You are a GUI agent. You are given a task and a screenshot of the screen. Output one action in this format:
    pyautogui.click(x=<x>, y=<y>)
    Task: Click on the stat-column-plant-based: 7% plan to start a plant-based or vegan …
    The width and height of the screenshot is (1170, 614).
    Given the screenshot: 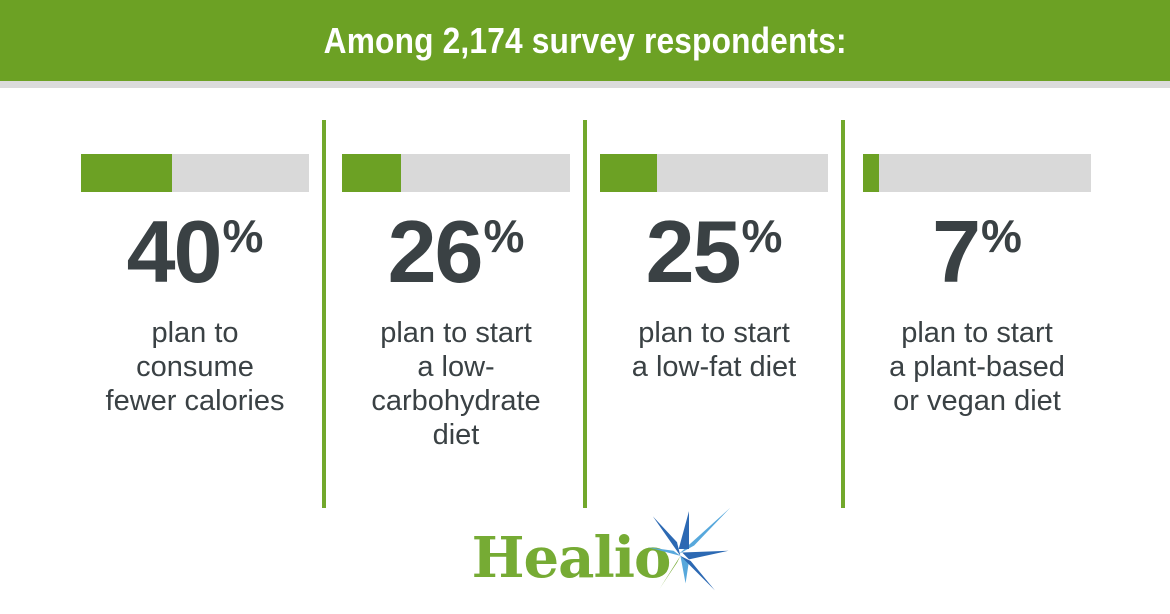 What is the action you would take?
    pyautogui.click(x=977, y=286)
    